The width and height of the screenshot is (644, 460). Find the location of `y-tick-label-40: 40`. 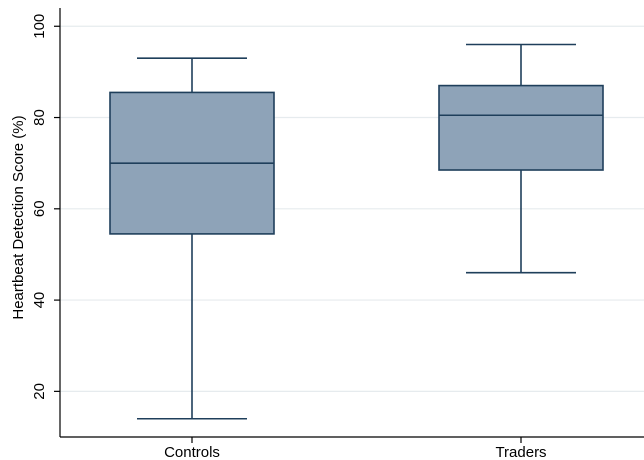

y-tick-label-40: 40 is located at coordinates (39, 300).